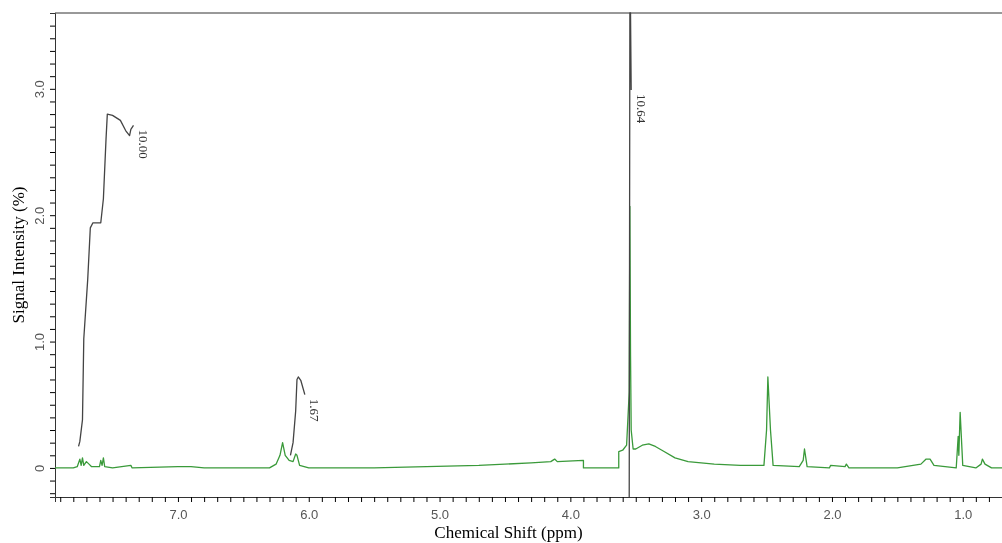 This screenshot has height=543, width=1002. What do you see at coordinates (701, 515) in the screenshot?
I see `x-tick-label: 3.0` at bounding box center [701, 515].